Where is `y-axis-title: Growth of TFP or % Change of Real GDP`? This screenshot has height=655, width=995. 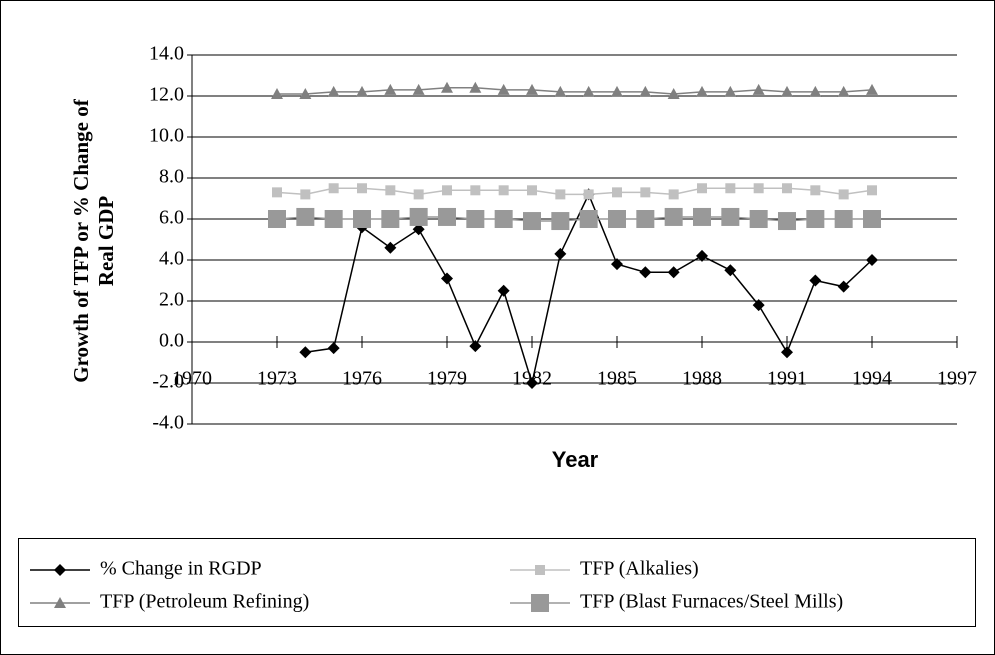
y-axis-title: Growth of TFP or % Change of Real GDP is located at coordinates (93, 241).